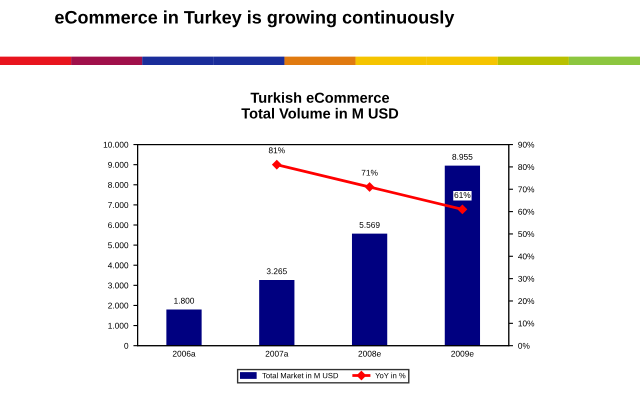 The image size is (640, 419). Describe the element at coordinates (526, 301) in the screenshot. I see `y2-tick-label: 20%` at that location.